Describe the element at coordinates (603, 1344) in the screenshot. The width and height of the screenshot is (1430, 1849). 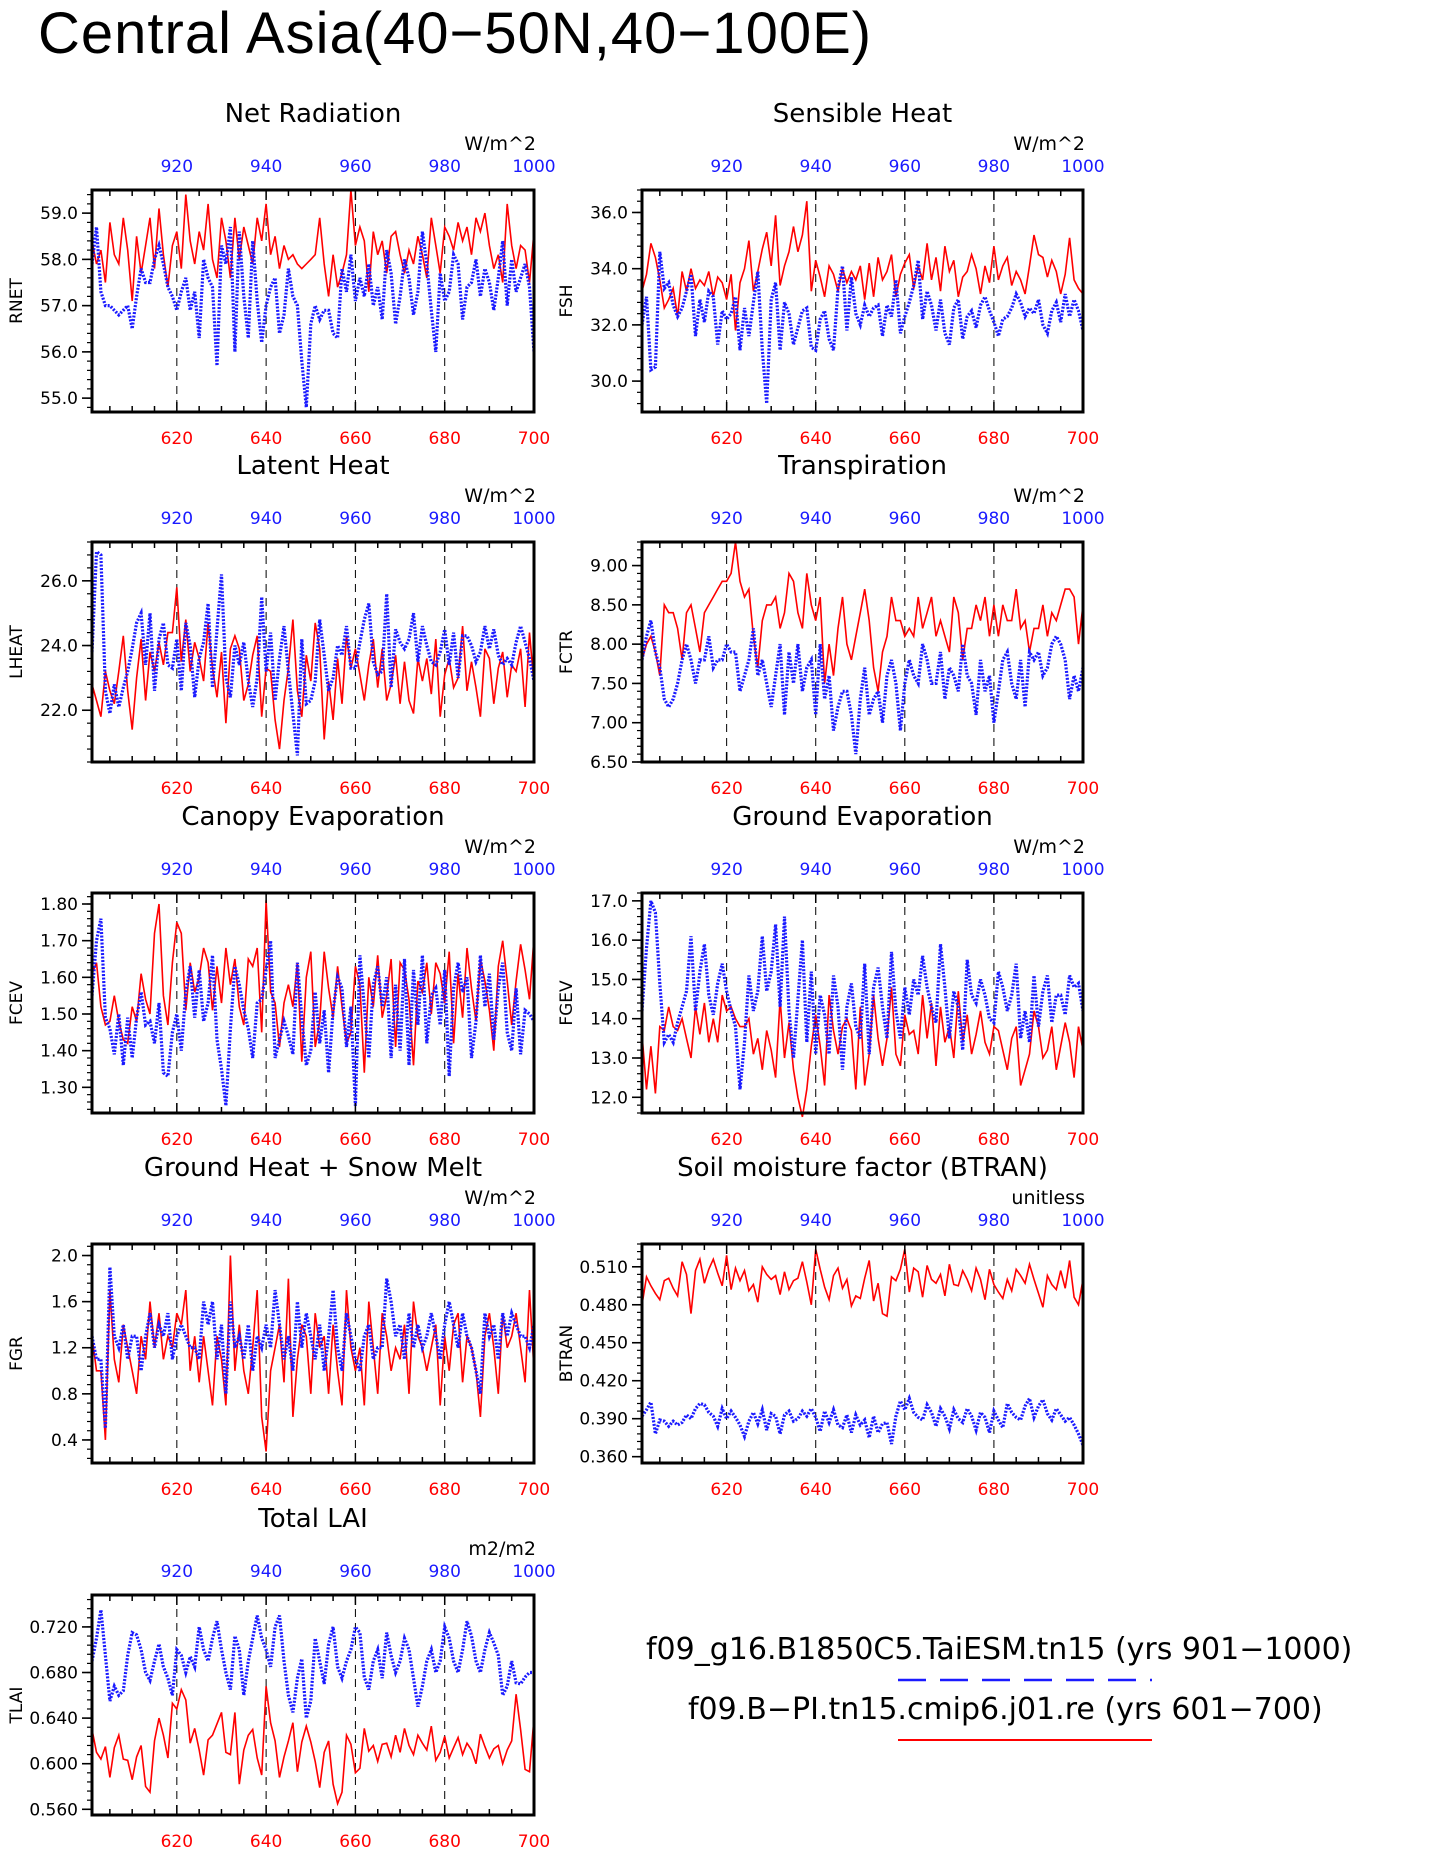
I see `y-tick-label: 0.450` at that location.